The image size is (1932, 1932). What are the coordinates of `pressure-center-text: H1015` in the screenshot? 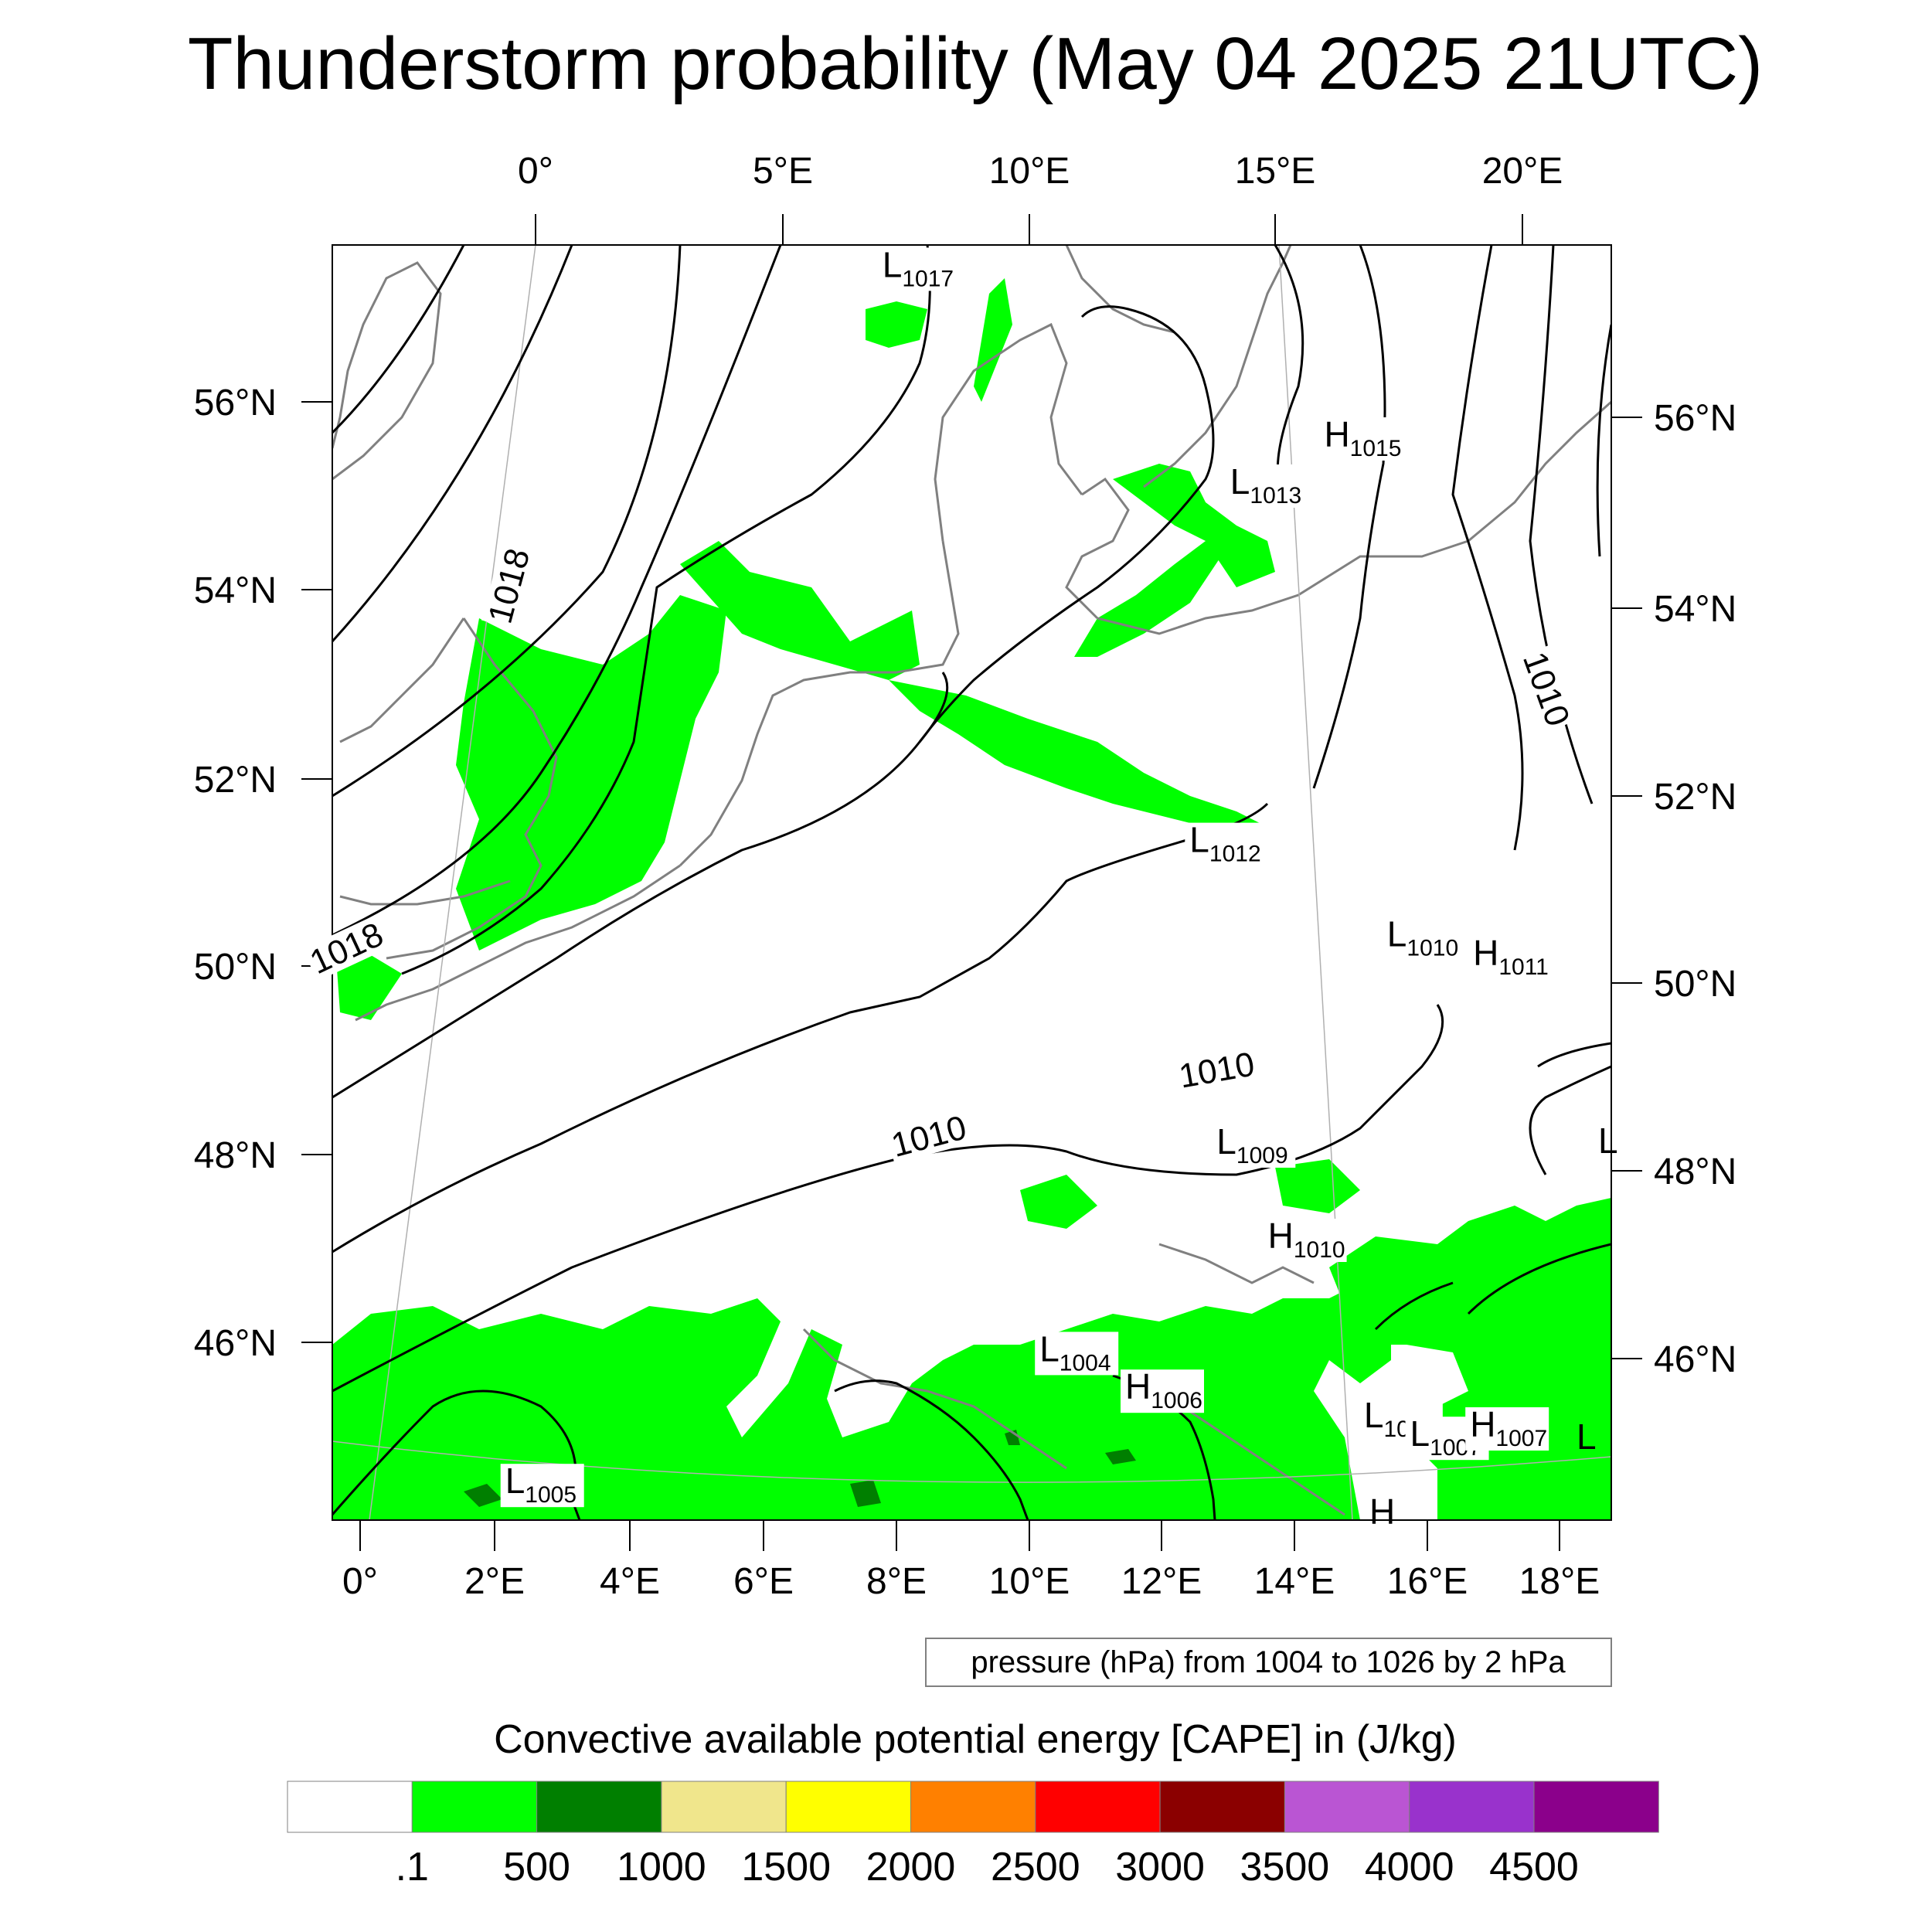 It's located at (1362, 438).